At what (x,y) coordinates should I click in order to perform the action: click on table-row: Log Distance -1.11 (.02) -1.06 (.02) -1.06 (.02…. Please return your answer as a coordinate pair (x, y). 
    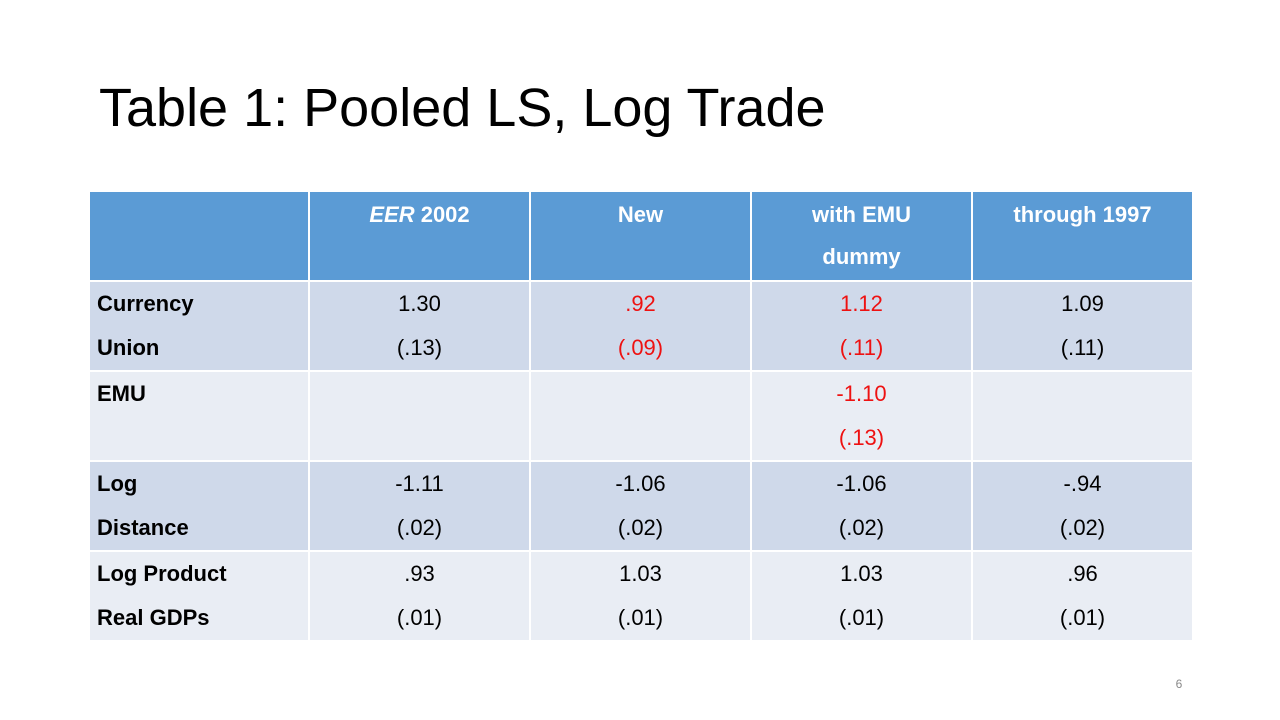
    Looking at the image, I should click on (641, 506).